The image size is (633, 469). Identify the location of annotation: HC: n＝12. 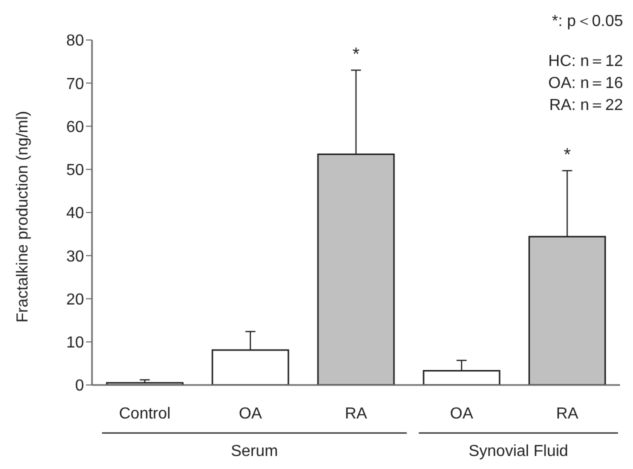
(586, 61).